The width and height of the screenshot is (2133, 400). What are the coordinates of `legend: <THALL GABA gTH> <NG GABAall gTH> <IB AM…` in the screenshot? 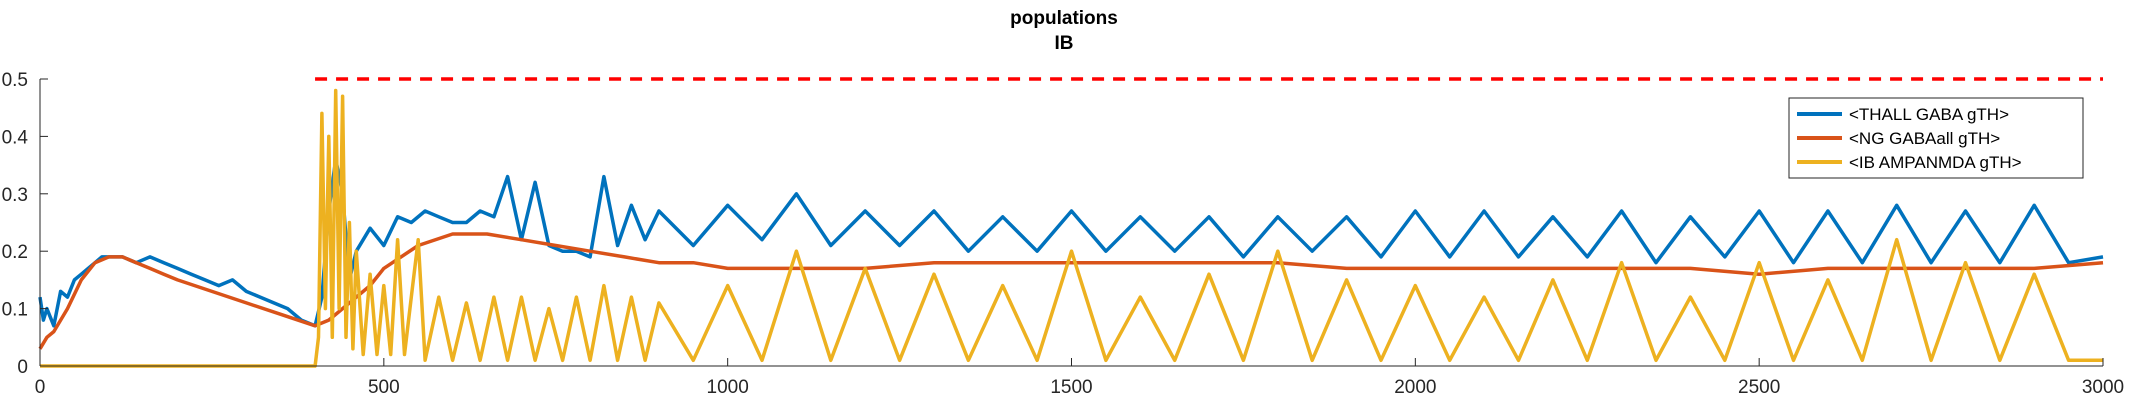 It's located at (1936, 138).